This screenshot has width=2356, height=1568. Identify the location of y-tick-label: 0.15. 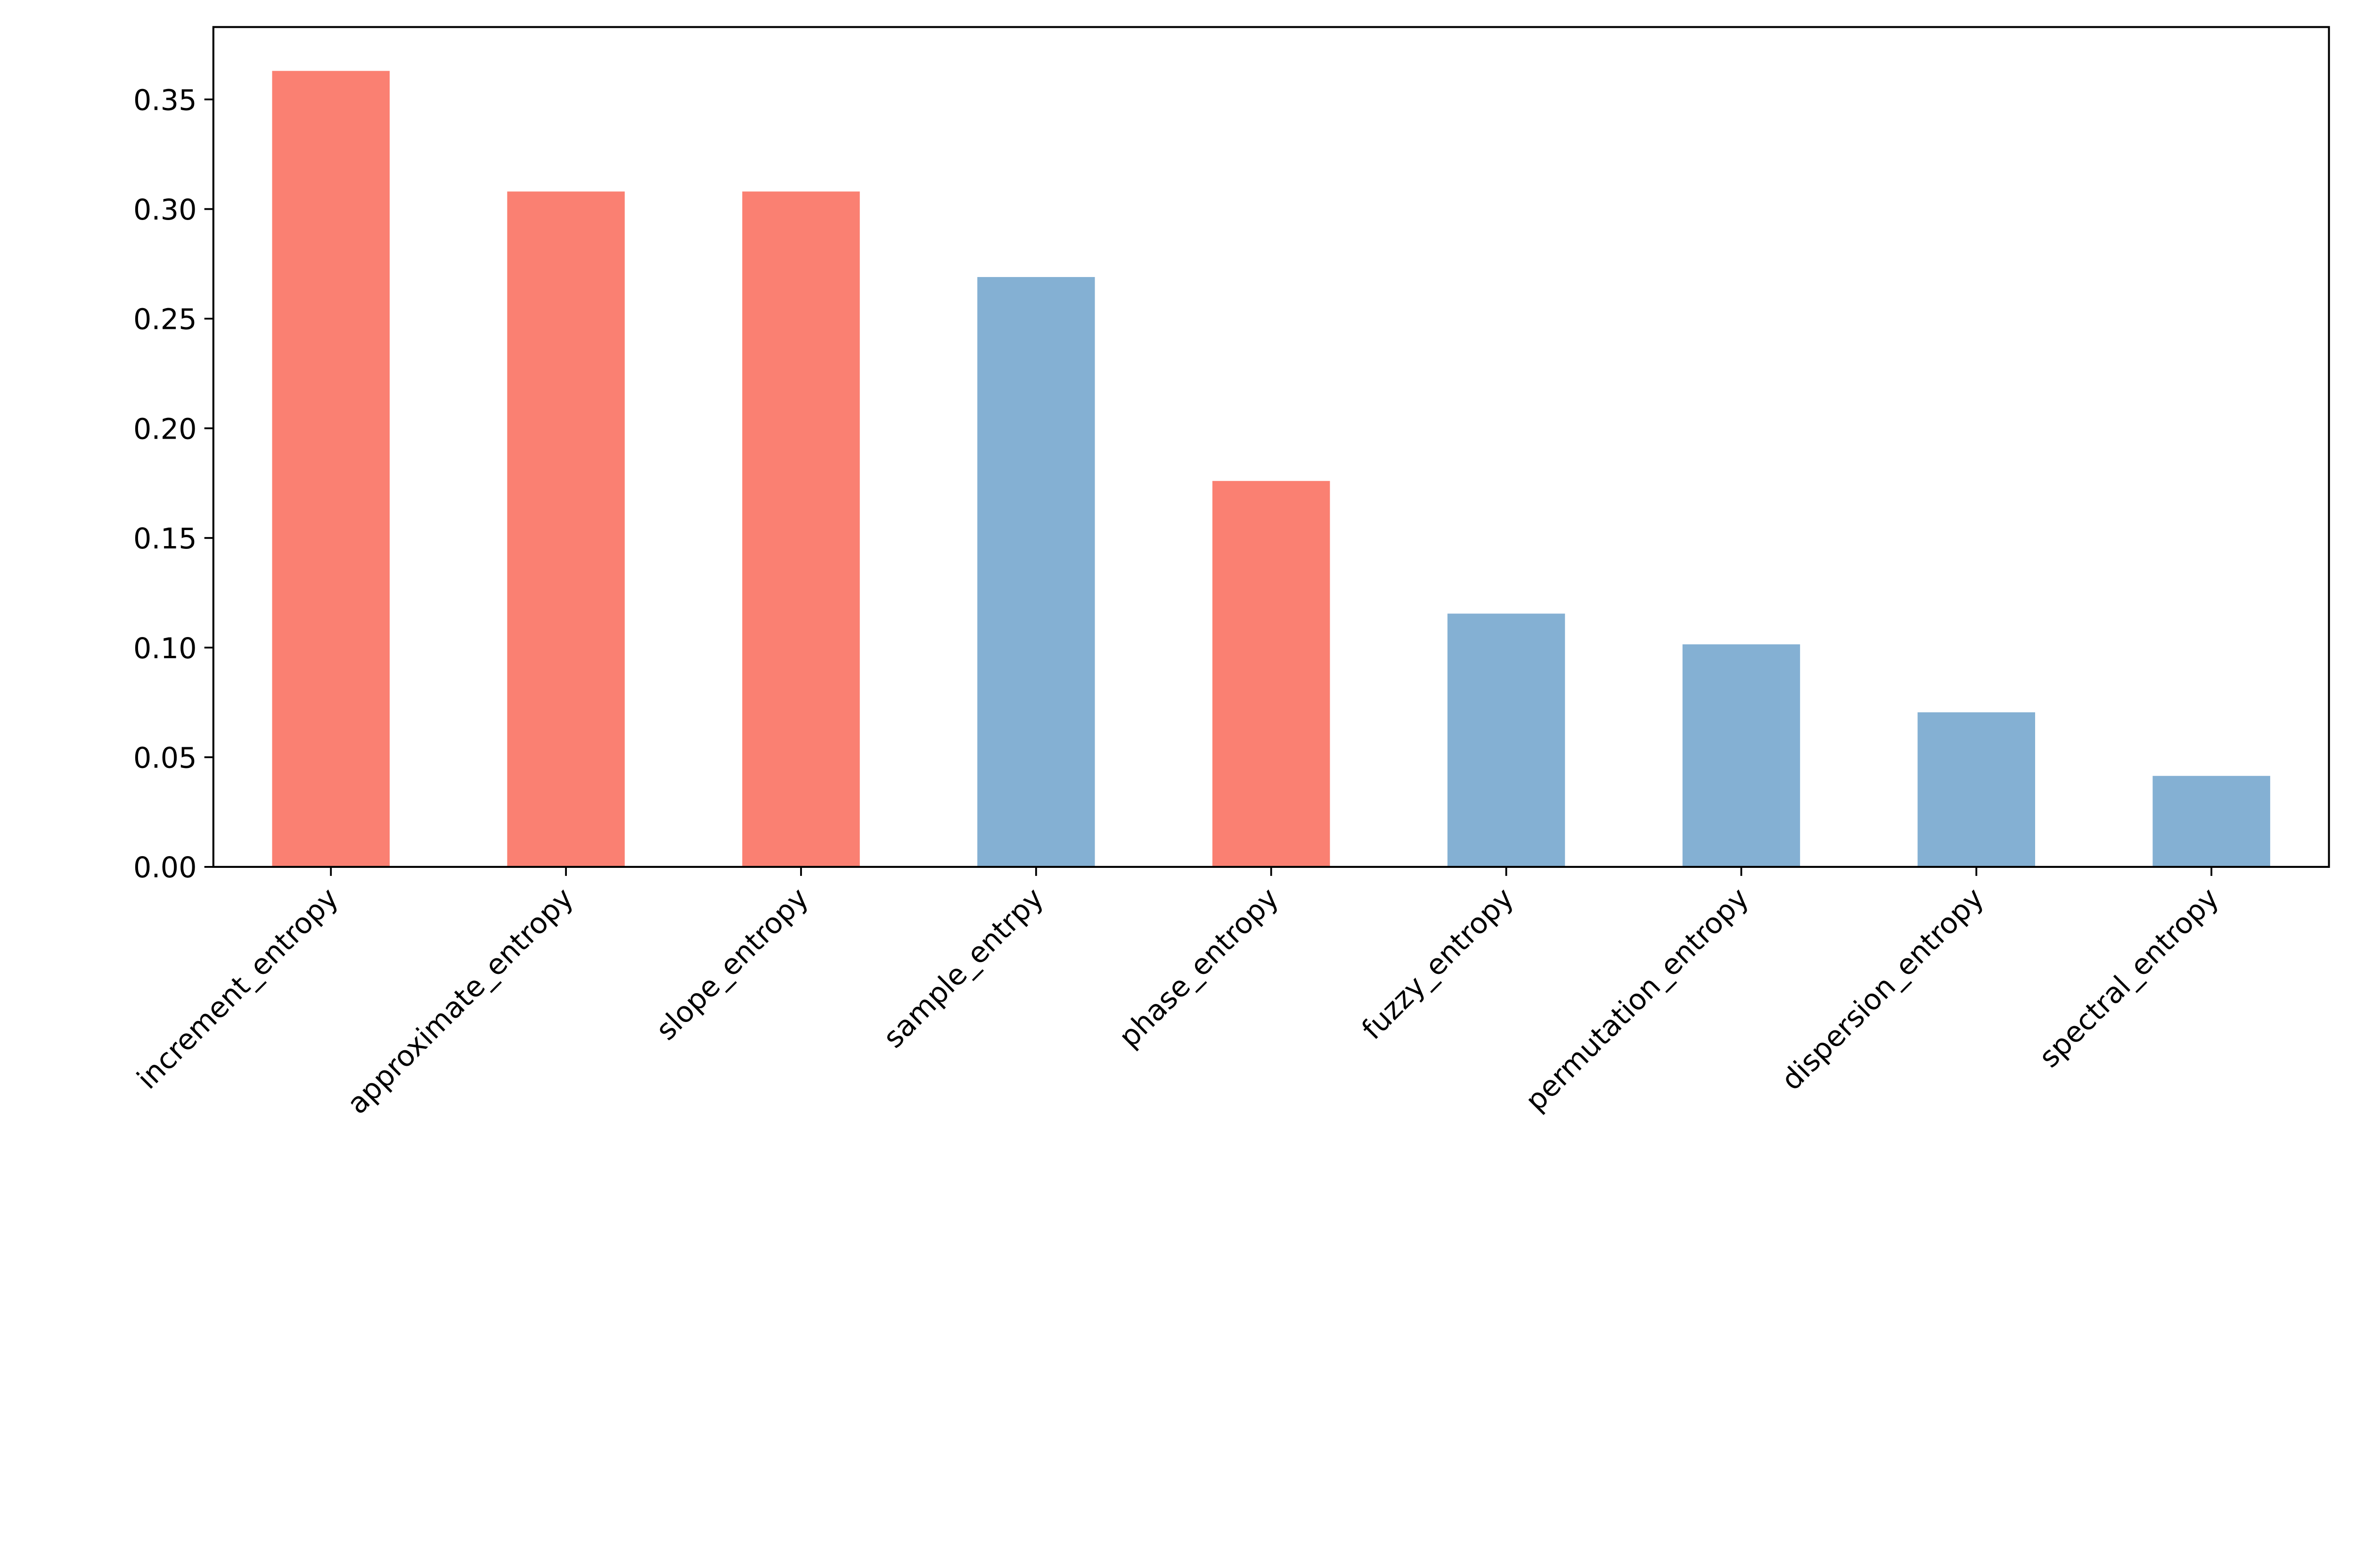
(165, 539).